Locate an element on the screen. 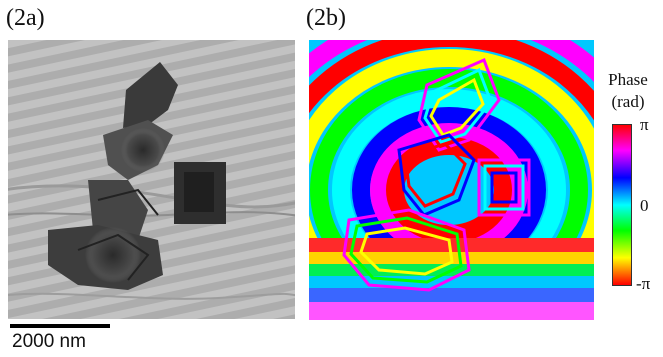 Image resolution: width=663 pixels, height=357 pixels. scale-bar-label: 2000 nm is located at coordinates (49, 341).